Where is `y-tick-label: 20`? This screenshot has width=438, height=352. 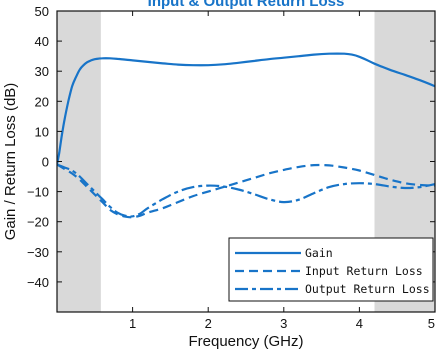 y-tick-label: 20 is located at coordinates (42, 101).